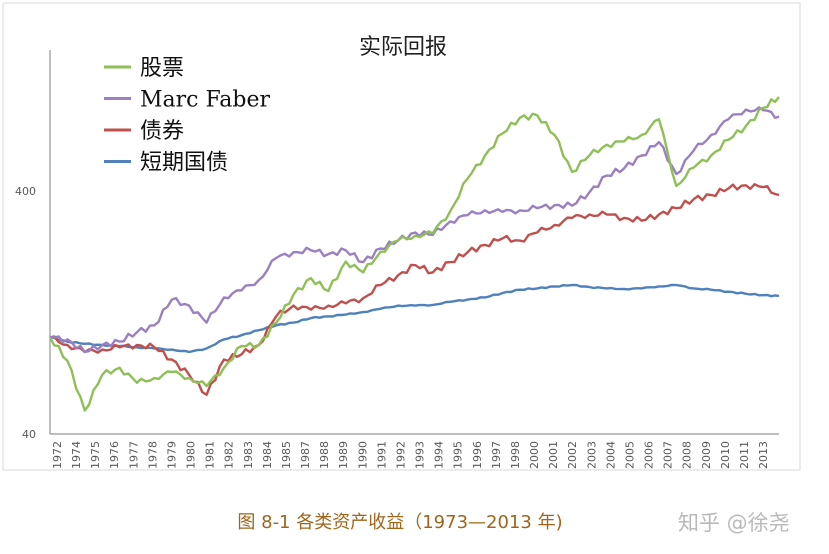 Image resolution: width=829 pixels, height=554 pixels. Describe the element at coordinates (649, 455) in the screenshot. I see `x-tick-label: 2006` at that location.